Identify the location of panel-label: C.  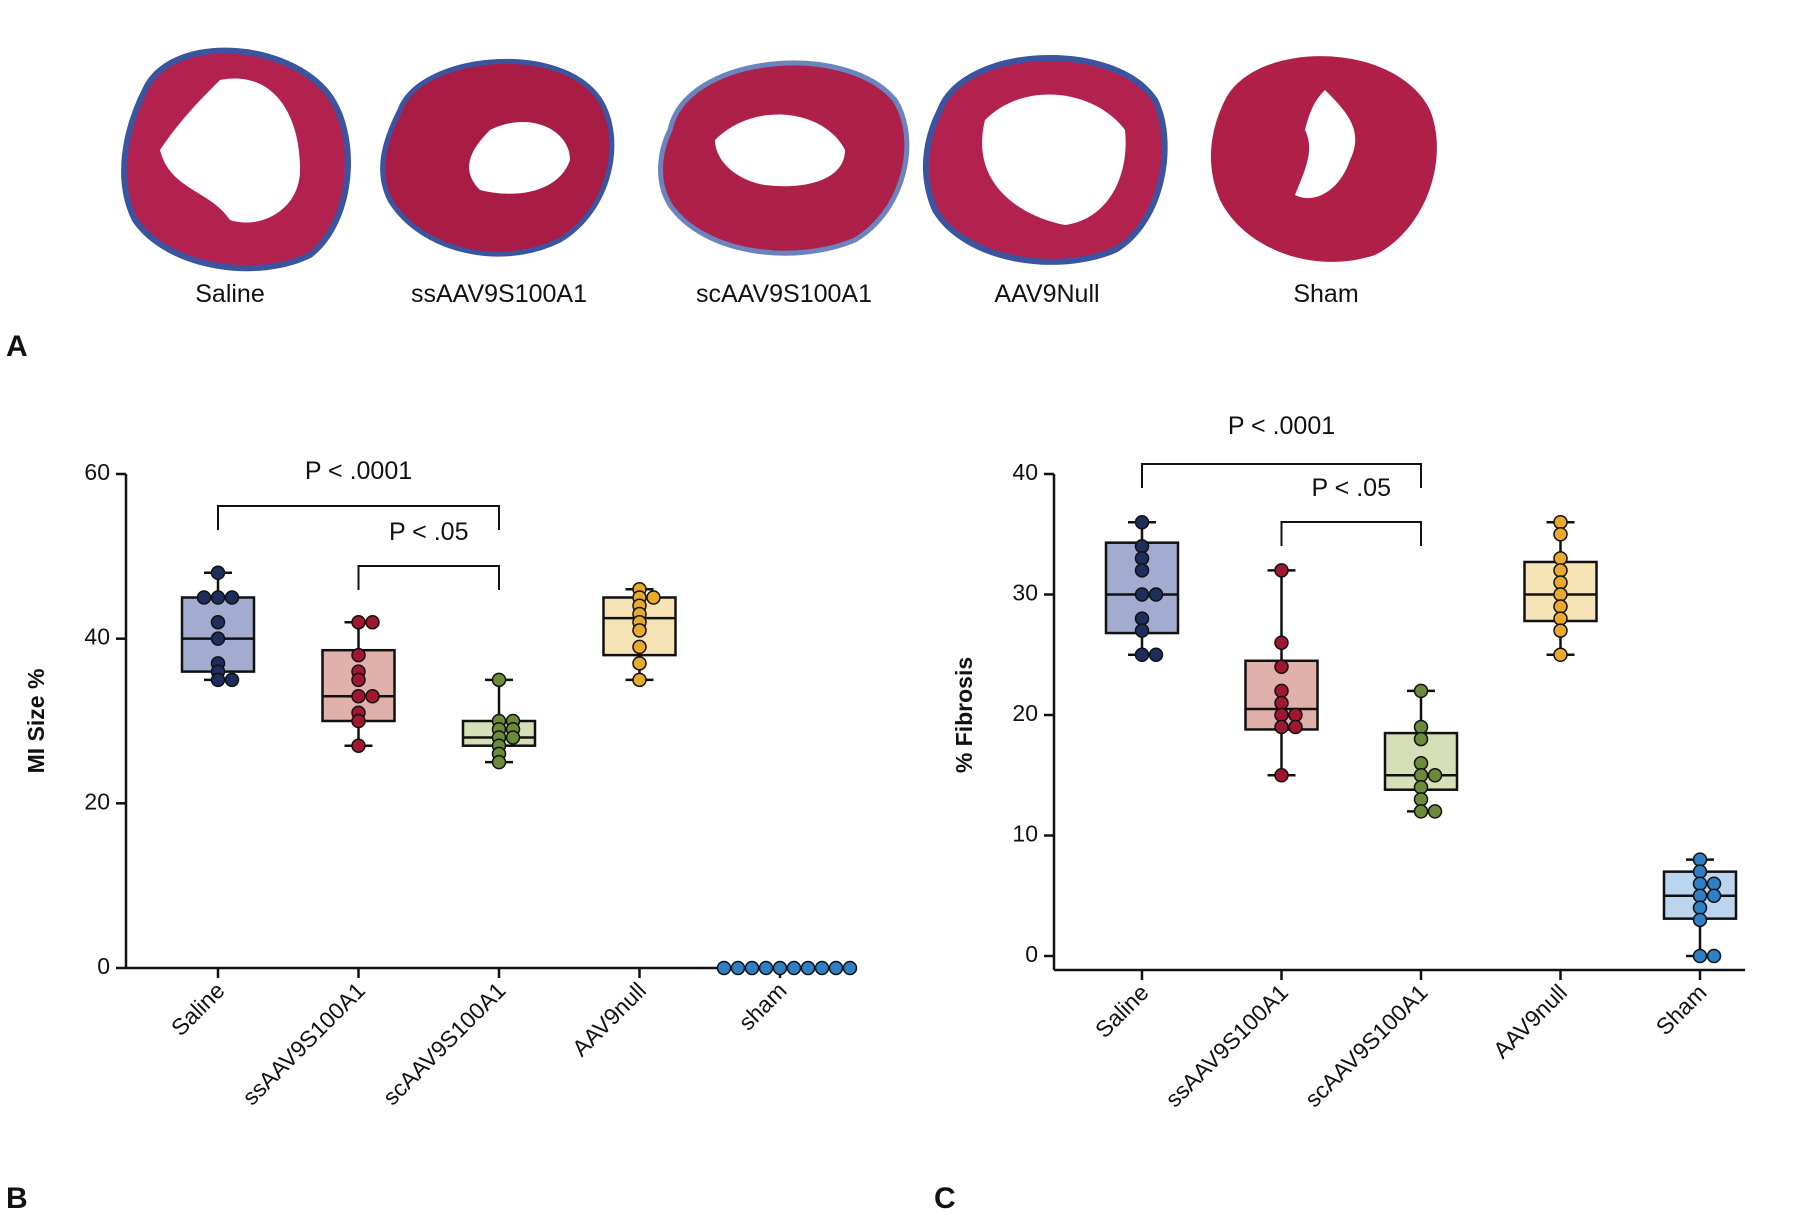
(945, 1198).